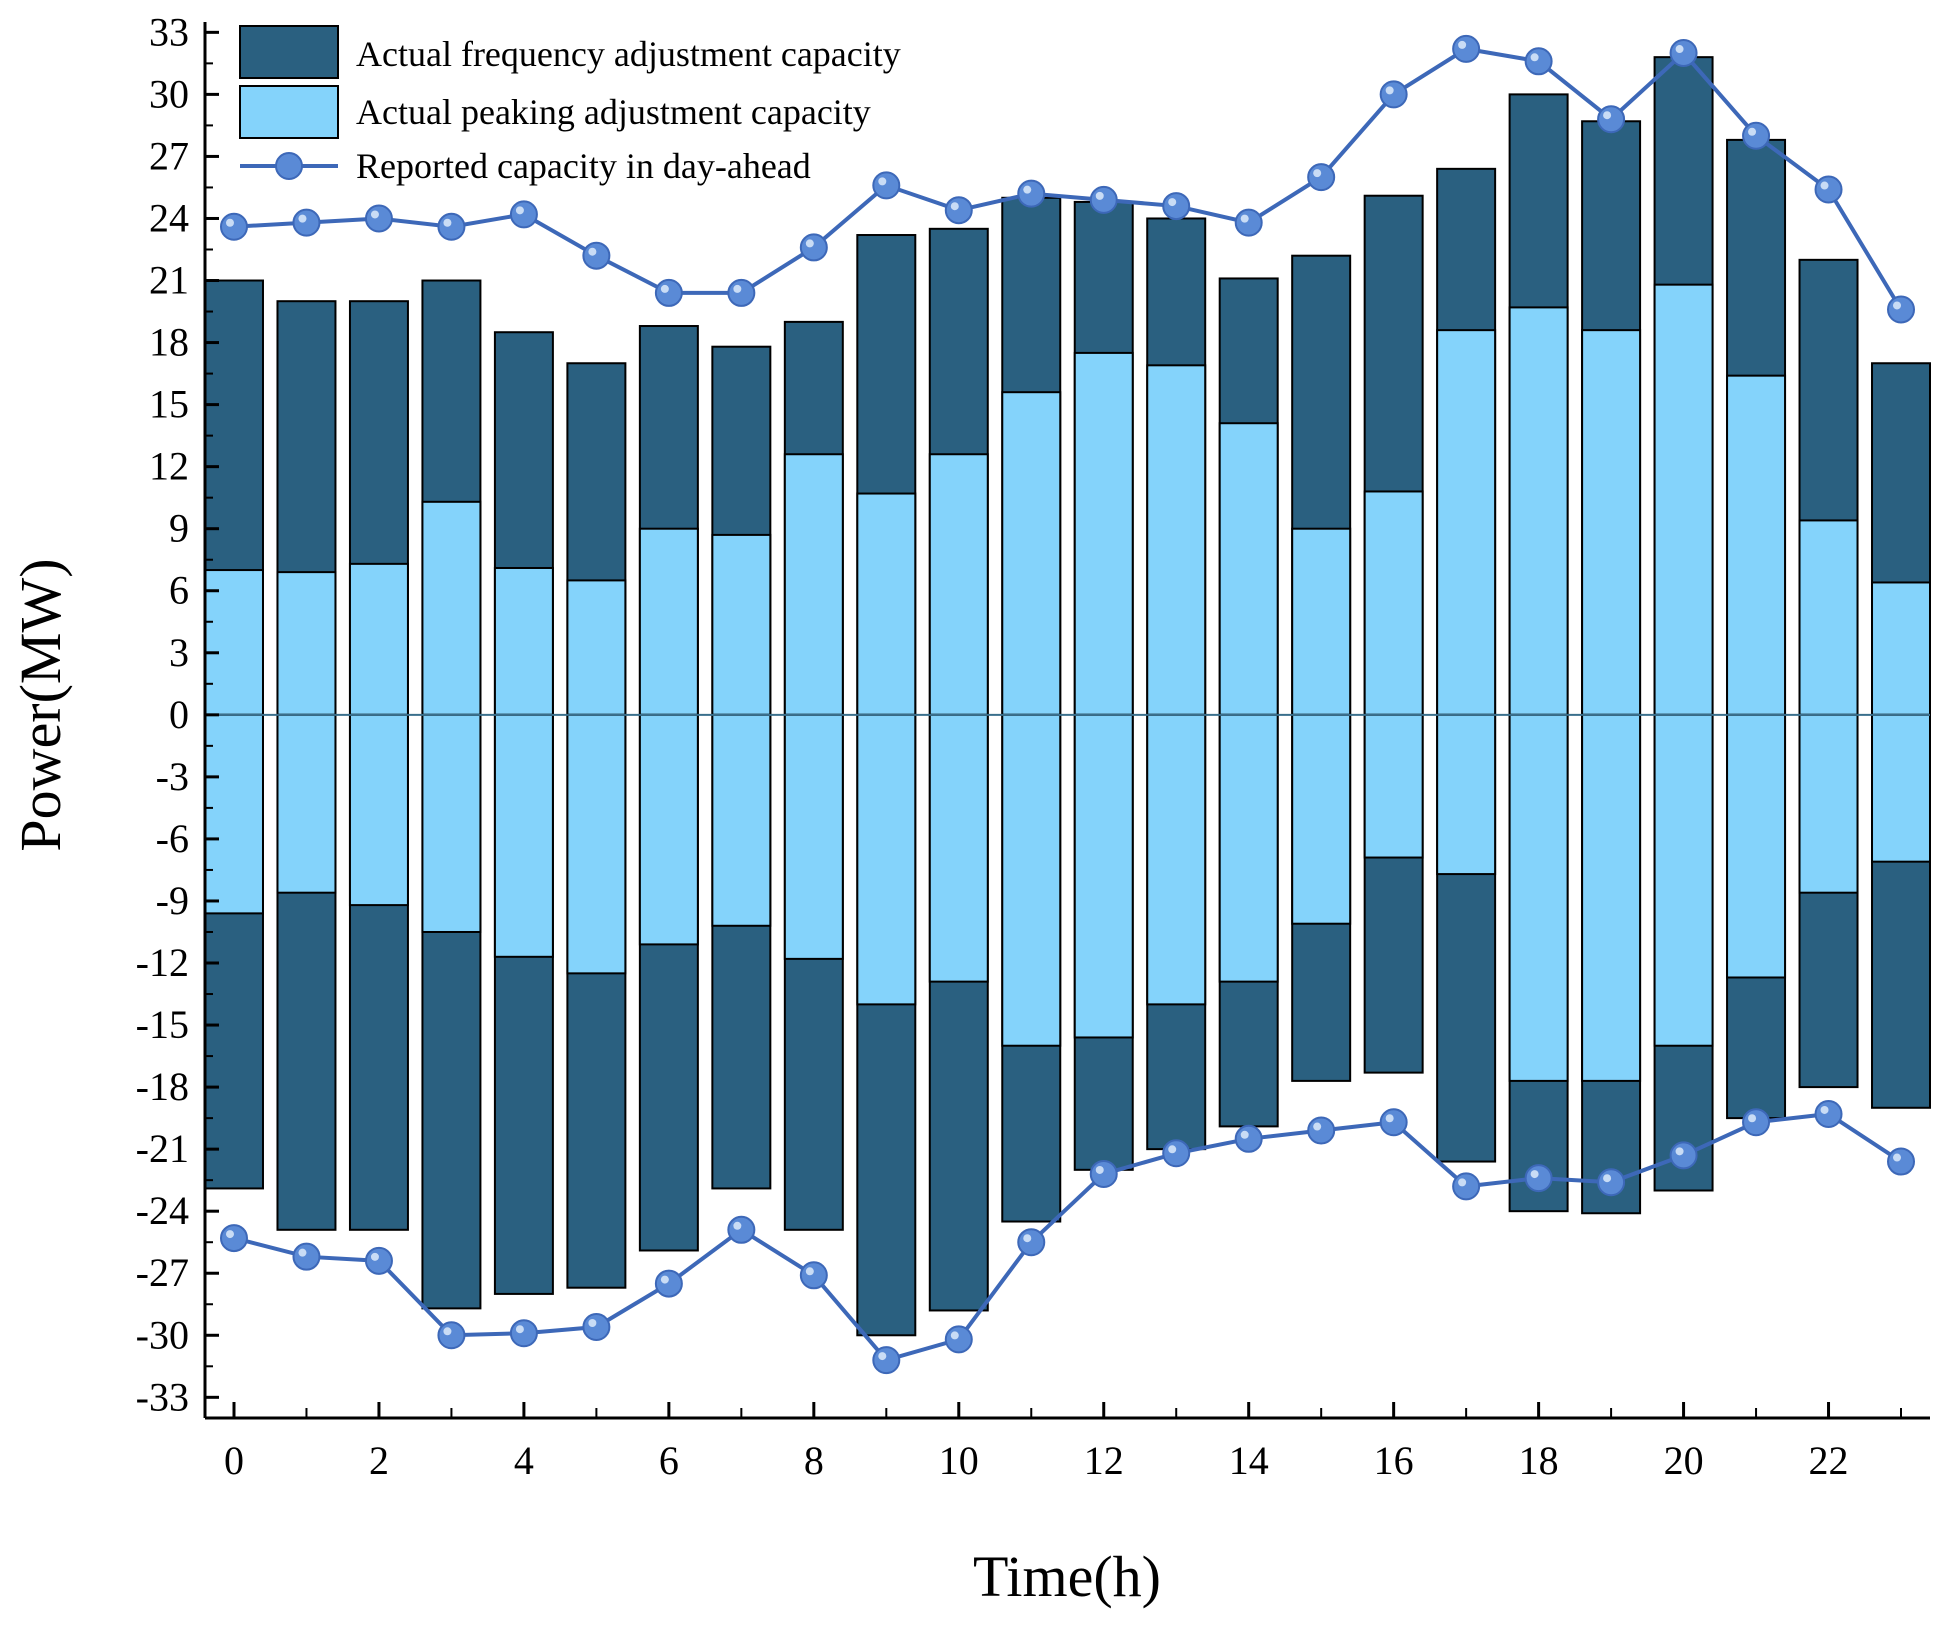  Describe the element at coordinates (169, 31) in the screenshot. I see `y-tick-label: 33` at that location.